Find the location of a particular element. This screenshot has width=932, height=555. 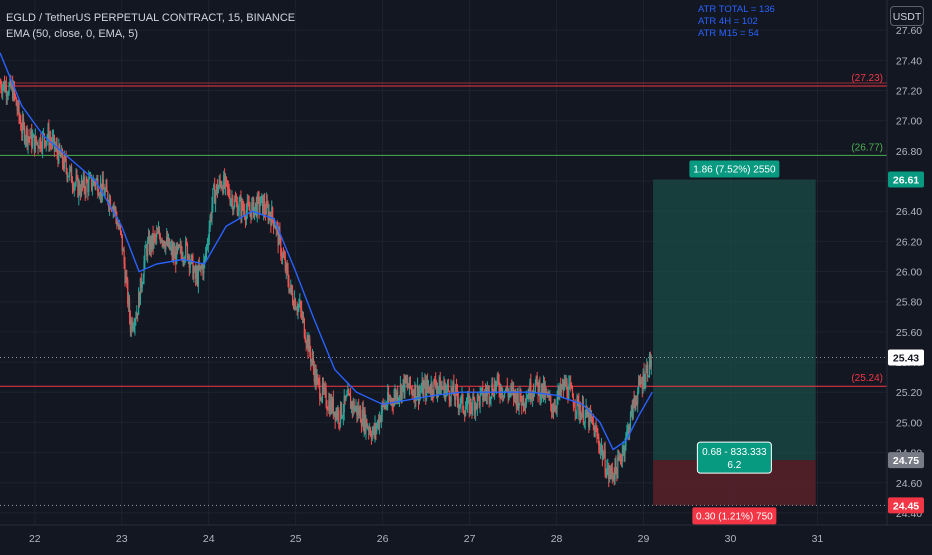

currency-button: USDT is located at coordinates (907, 16).